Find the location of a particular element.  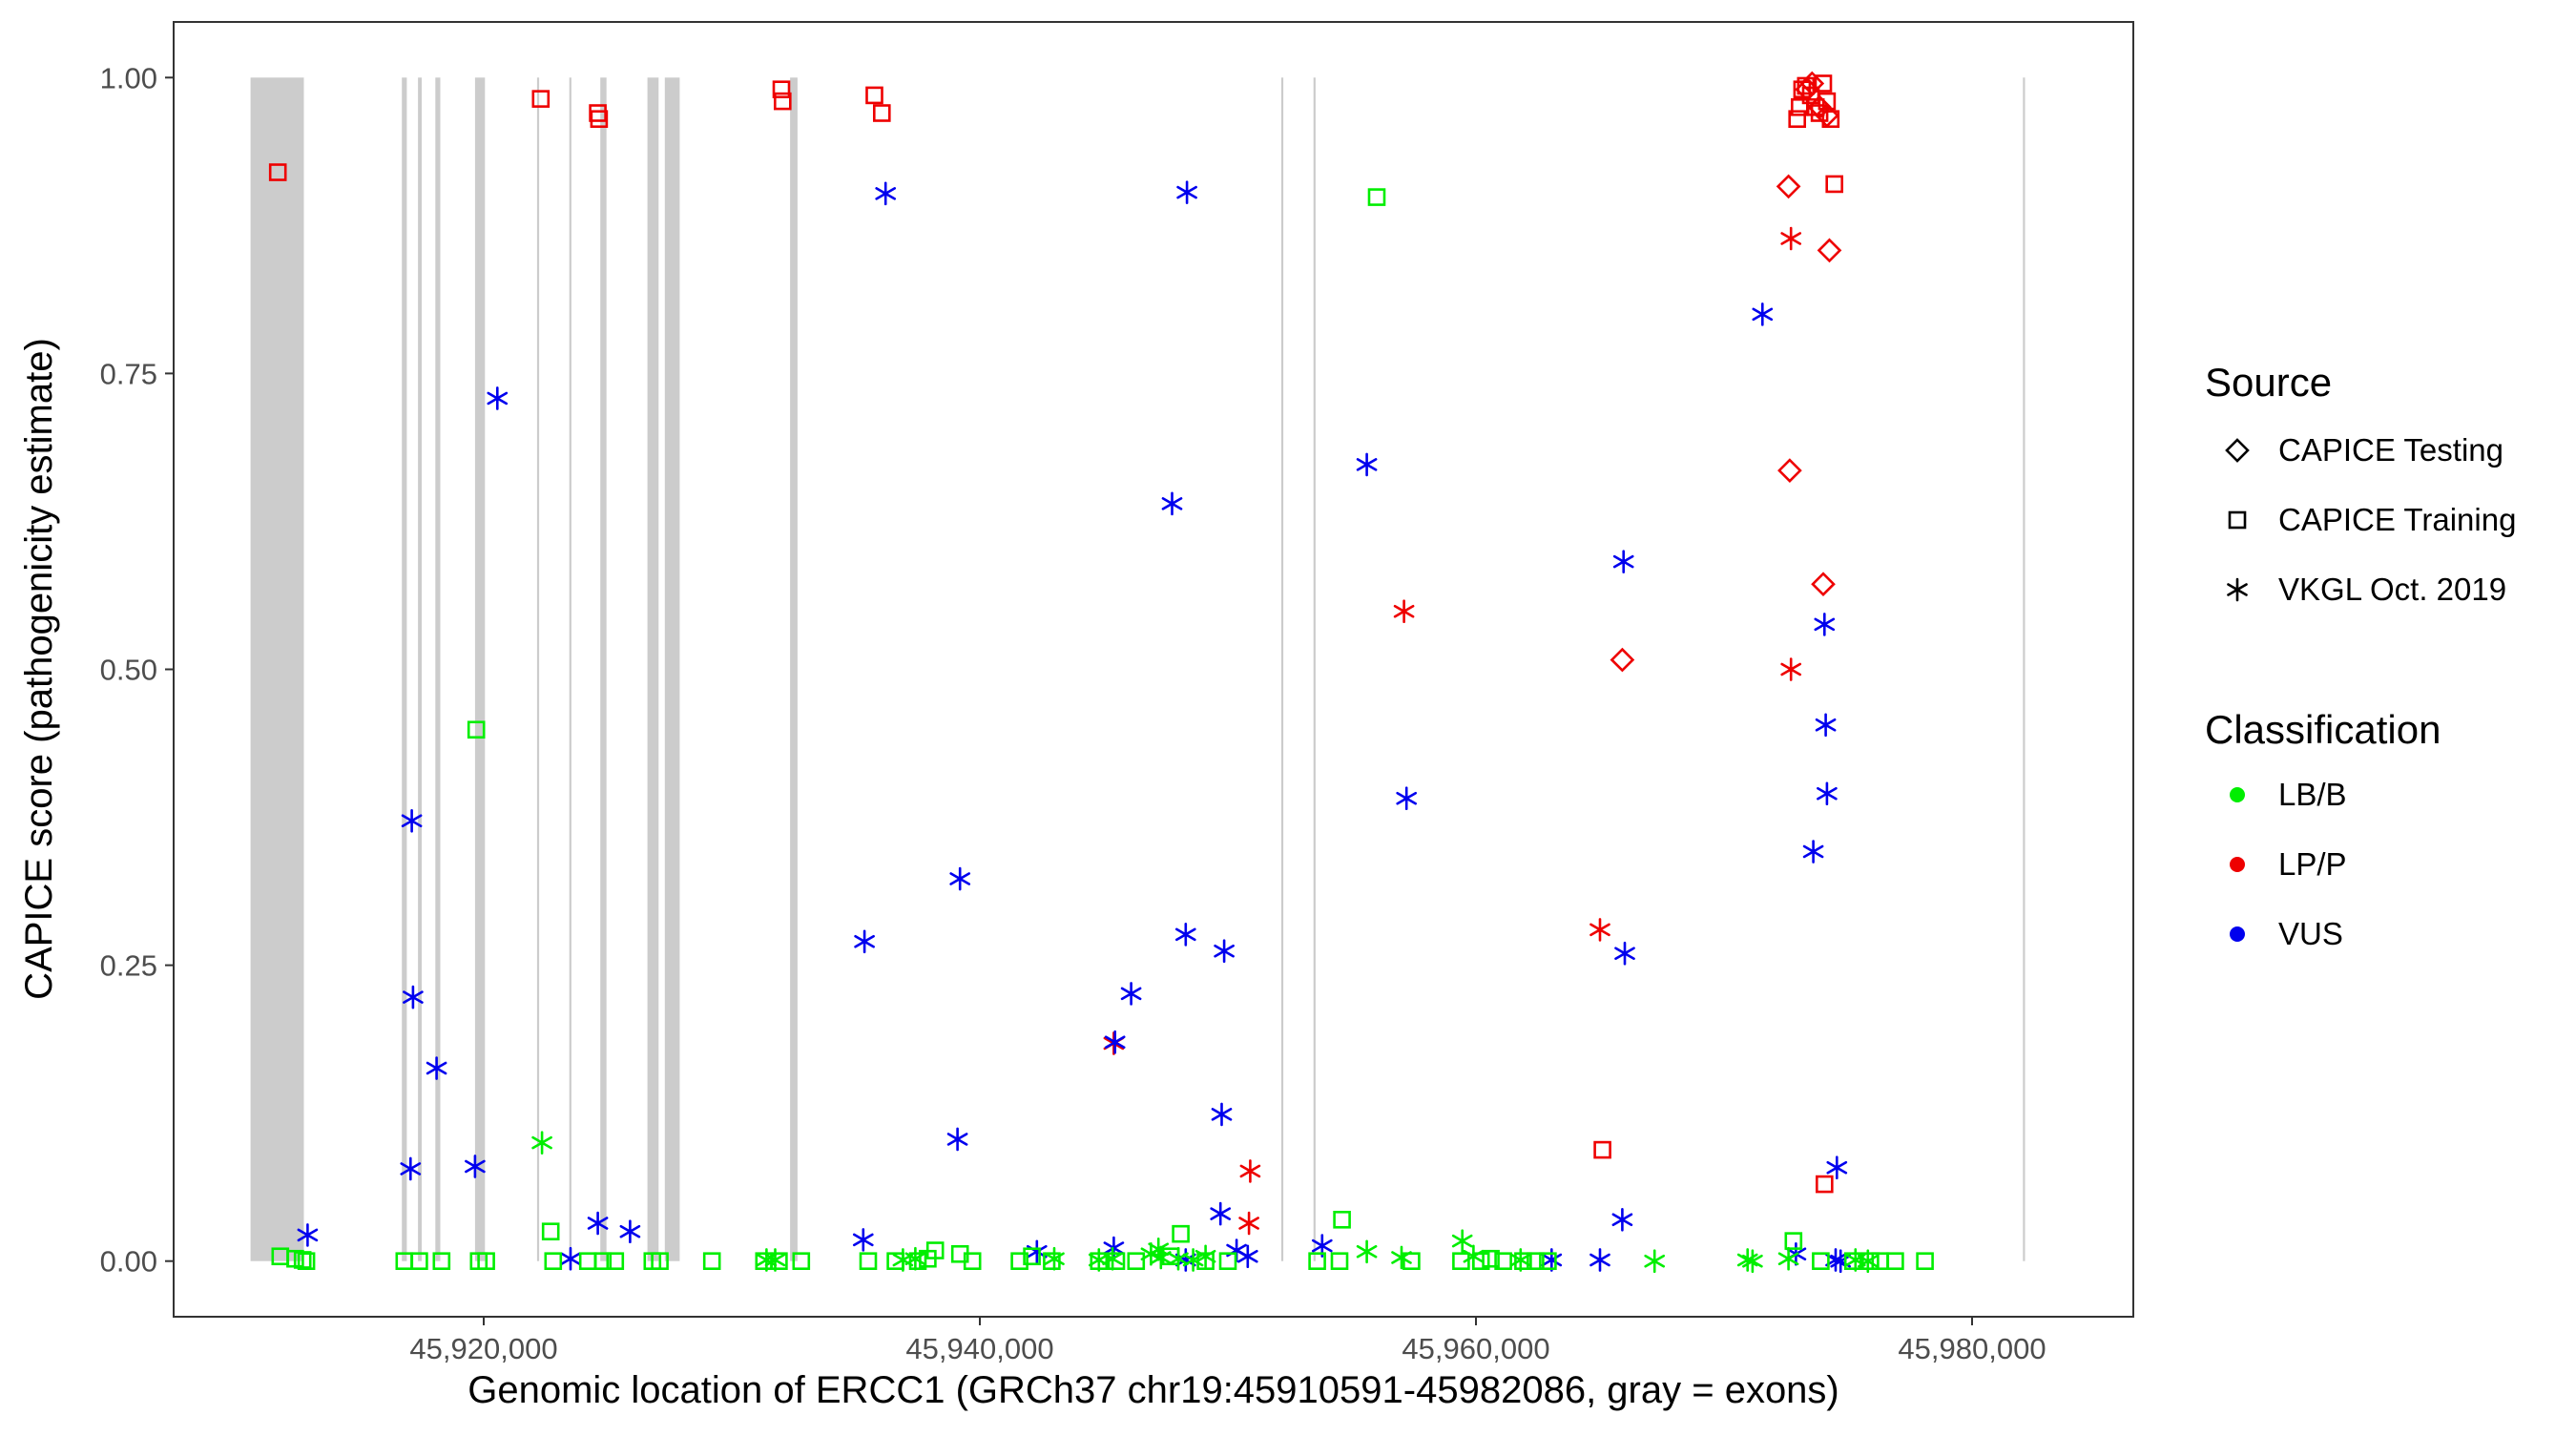

y-tick-label: 0.25 is located at coordinates (128, 966).